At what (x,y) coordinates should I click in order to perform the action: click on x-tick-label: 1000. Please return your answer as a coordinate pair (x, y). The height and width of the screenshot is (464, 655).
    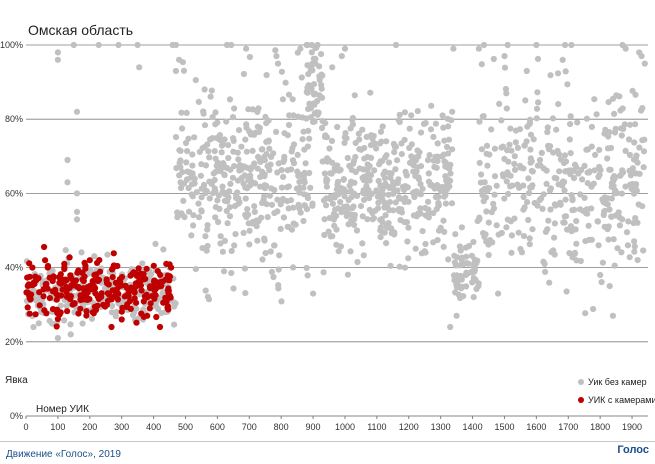
    Looking at the image, I should click on (345, 427).